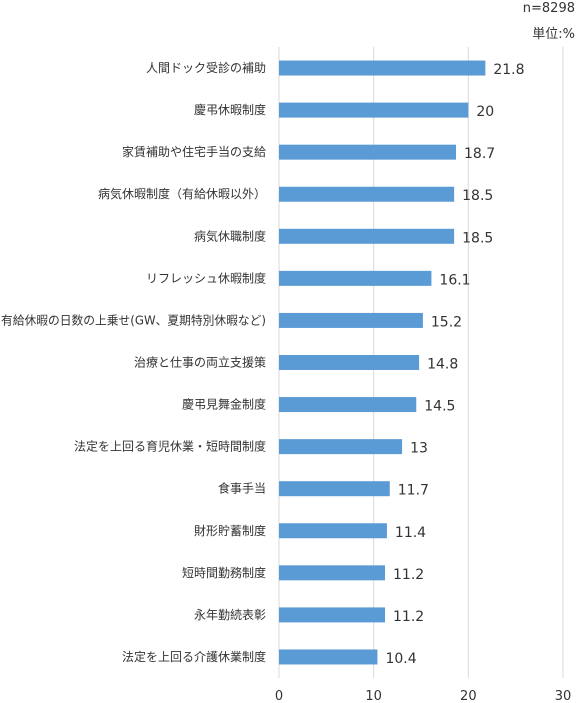  Describe the element at coordinates (230, 109) in the screenshot. I see `category-label: 慶弔休暇制度` at that location.